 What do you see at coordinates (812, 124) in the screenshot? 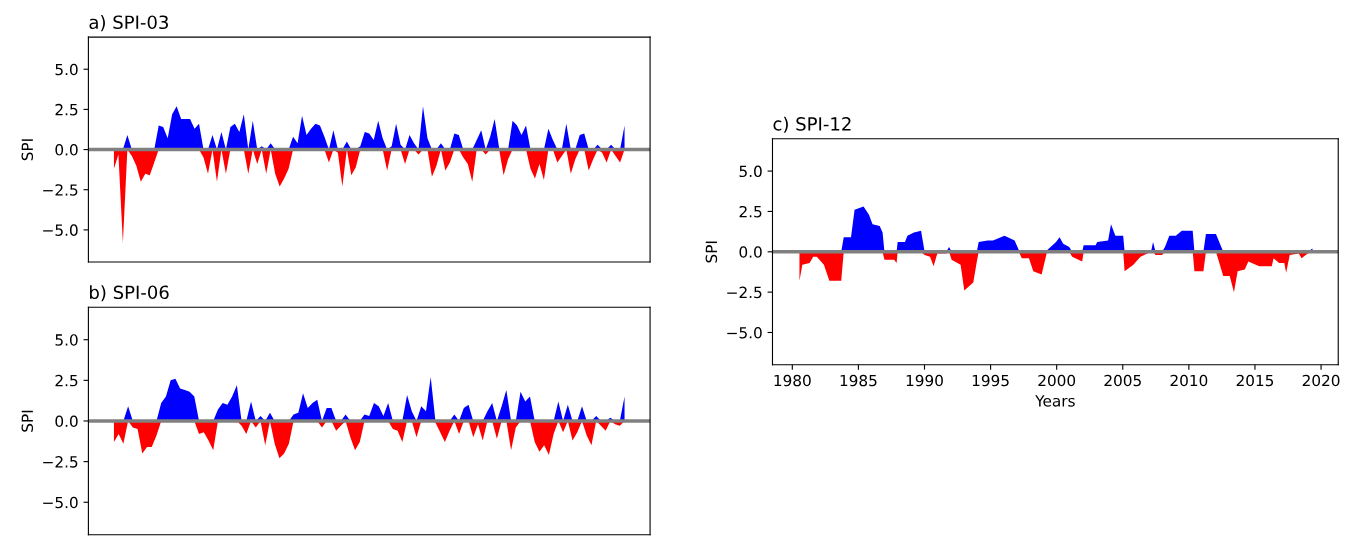
I see `chart-title: c) SPI-12` at bounding box center [812, 124].